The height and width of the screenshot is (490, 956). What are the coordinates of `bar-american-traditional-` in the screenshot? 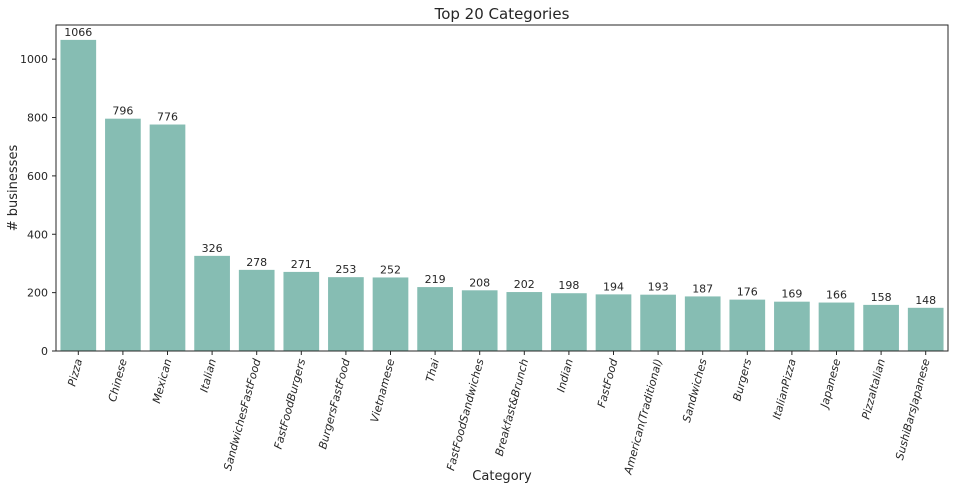 It's located at (658, 322).